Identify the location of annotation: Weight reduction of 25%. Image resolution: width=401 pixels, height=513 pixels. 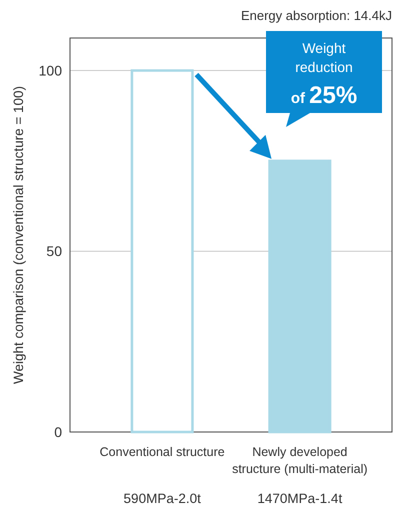
(324, 74).